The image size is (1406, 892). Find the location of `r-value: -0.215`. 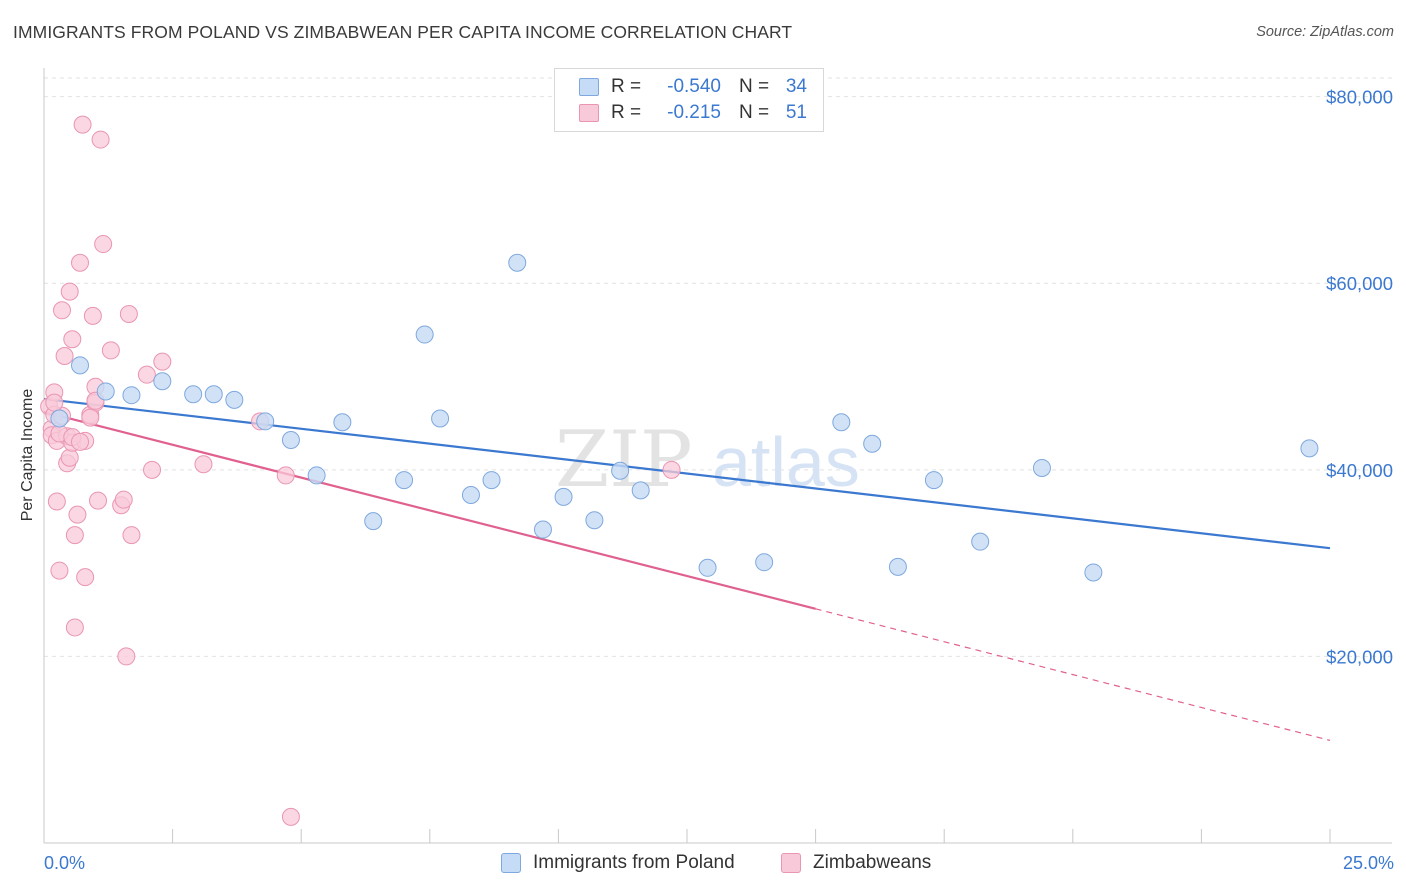

r-value: -0.215 is located at coordinates (694, 112).